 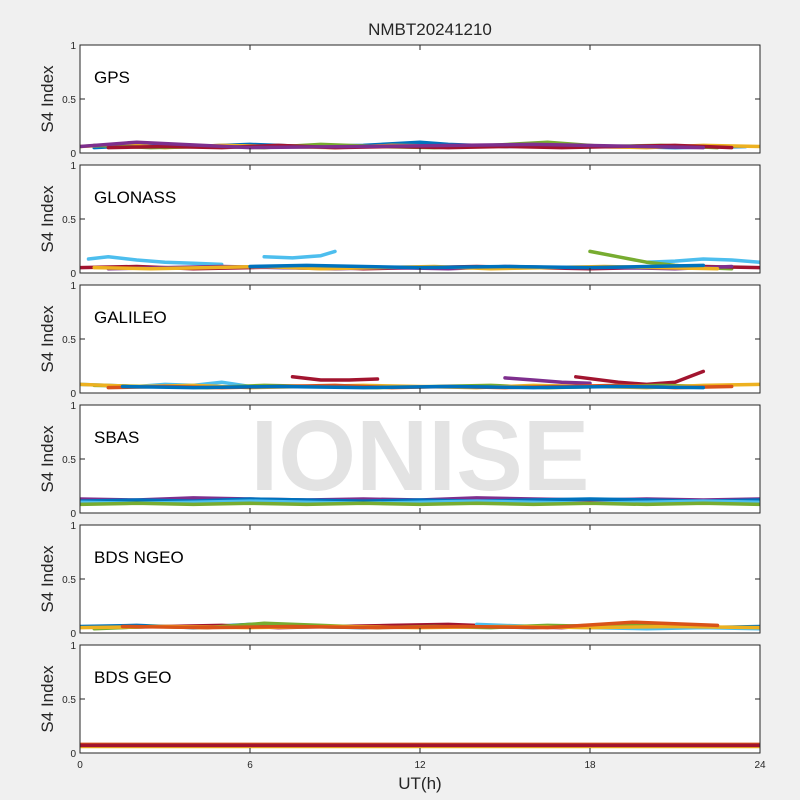 What do you see at coordinates (139, 557) in the screenshot?
I see `panel-label: BDS NGEO` at bounding box center [139, 557].